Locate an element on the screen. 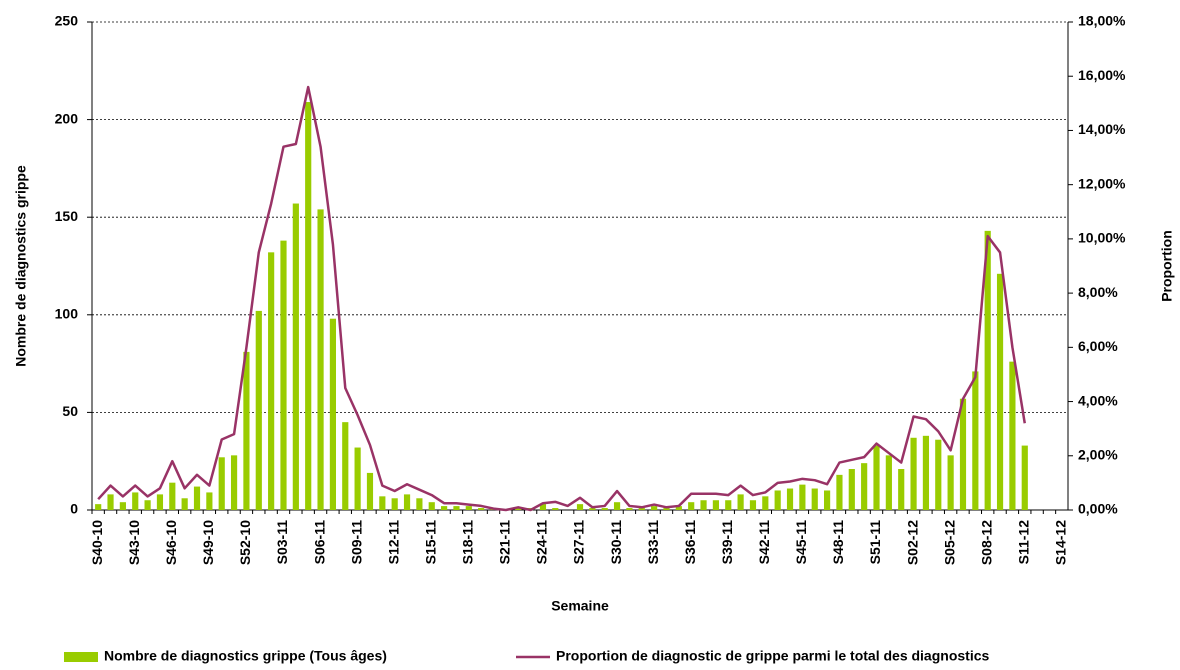 This screenshot has width=1180, height=670. x-tick-label: S45-11 is located at coordinates (801, 542).